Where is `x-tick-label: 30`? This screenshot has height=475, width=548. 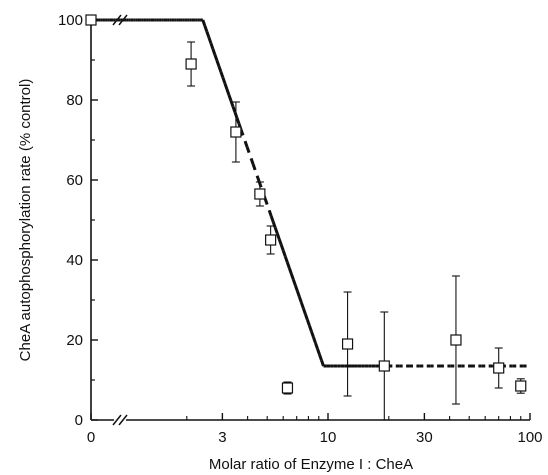 x-tick-label: 30 is located at coordinates (424, 437).